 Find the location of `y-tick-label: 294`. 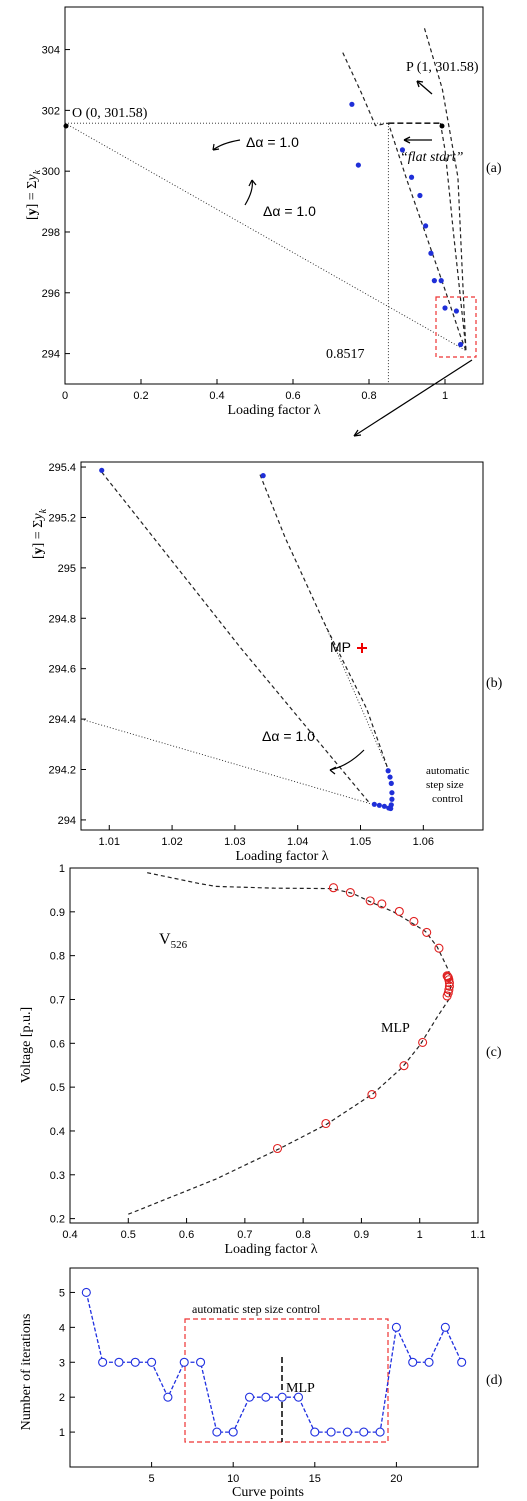

y-tick-label: 294 is located at coordinates (67, 821).